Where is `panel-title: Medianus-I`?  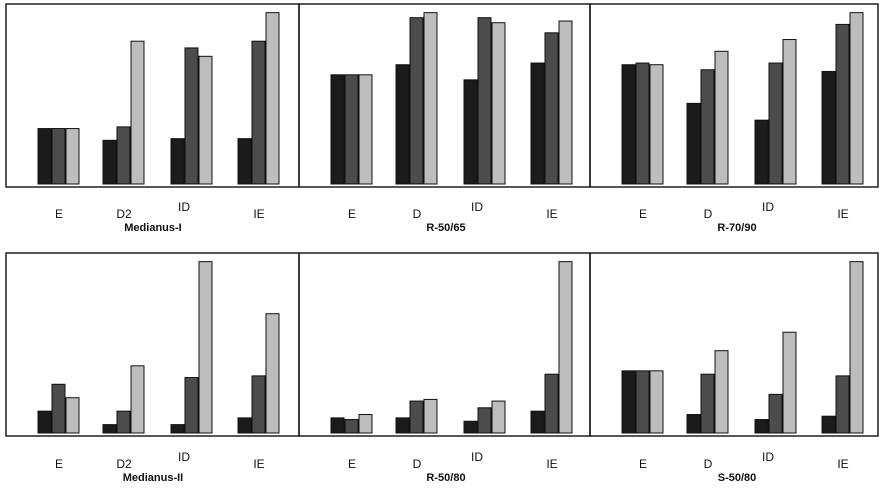 panel-title: Medianus-I is located at coordinates (152, 228).